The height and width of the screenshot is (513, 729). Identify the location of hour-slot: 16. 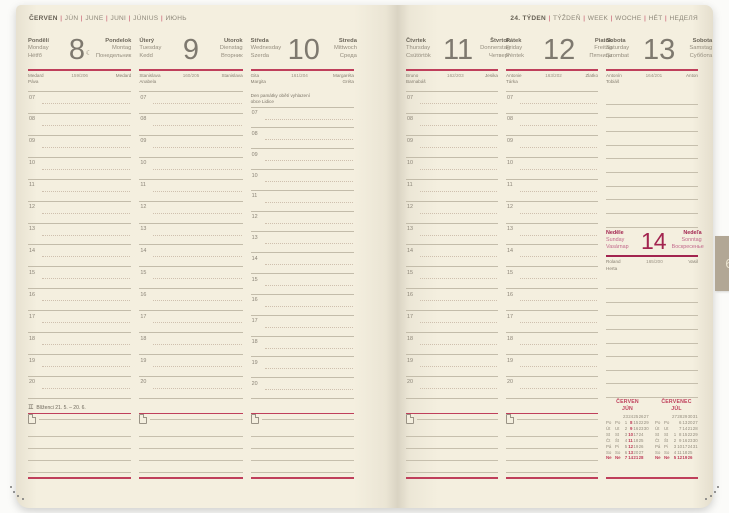
(80, 299).